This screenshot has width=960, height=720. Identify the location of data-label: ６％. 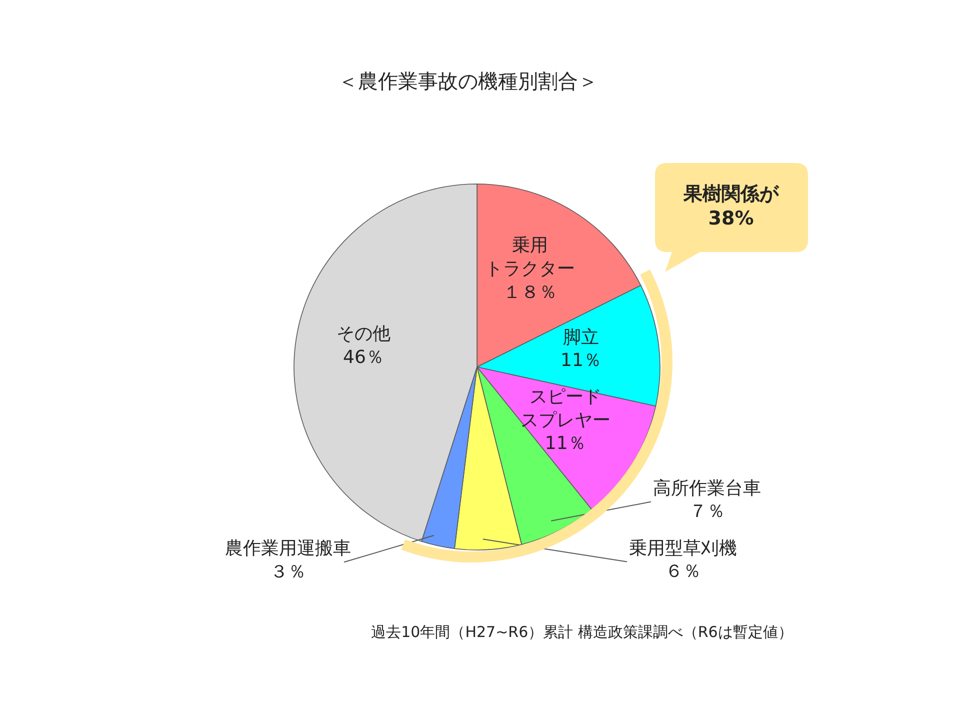
(683, 571).